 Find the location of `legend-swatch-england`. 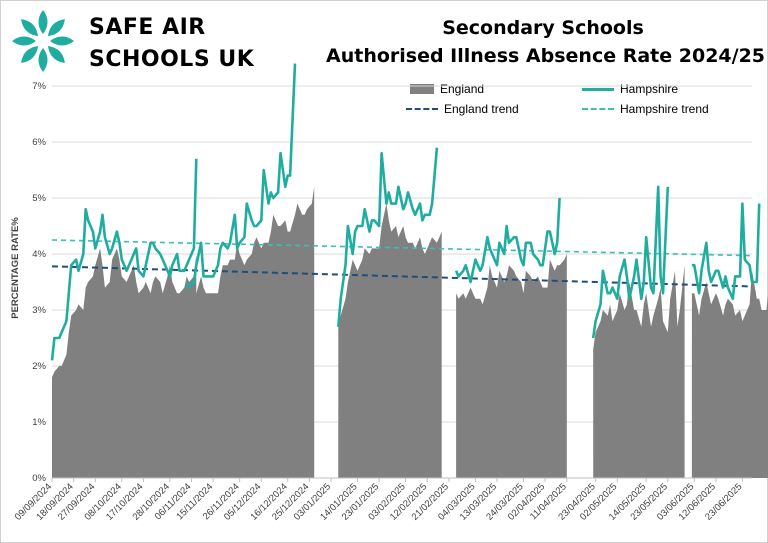

legend-swatch-england is located at coordinates (422, 89).